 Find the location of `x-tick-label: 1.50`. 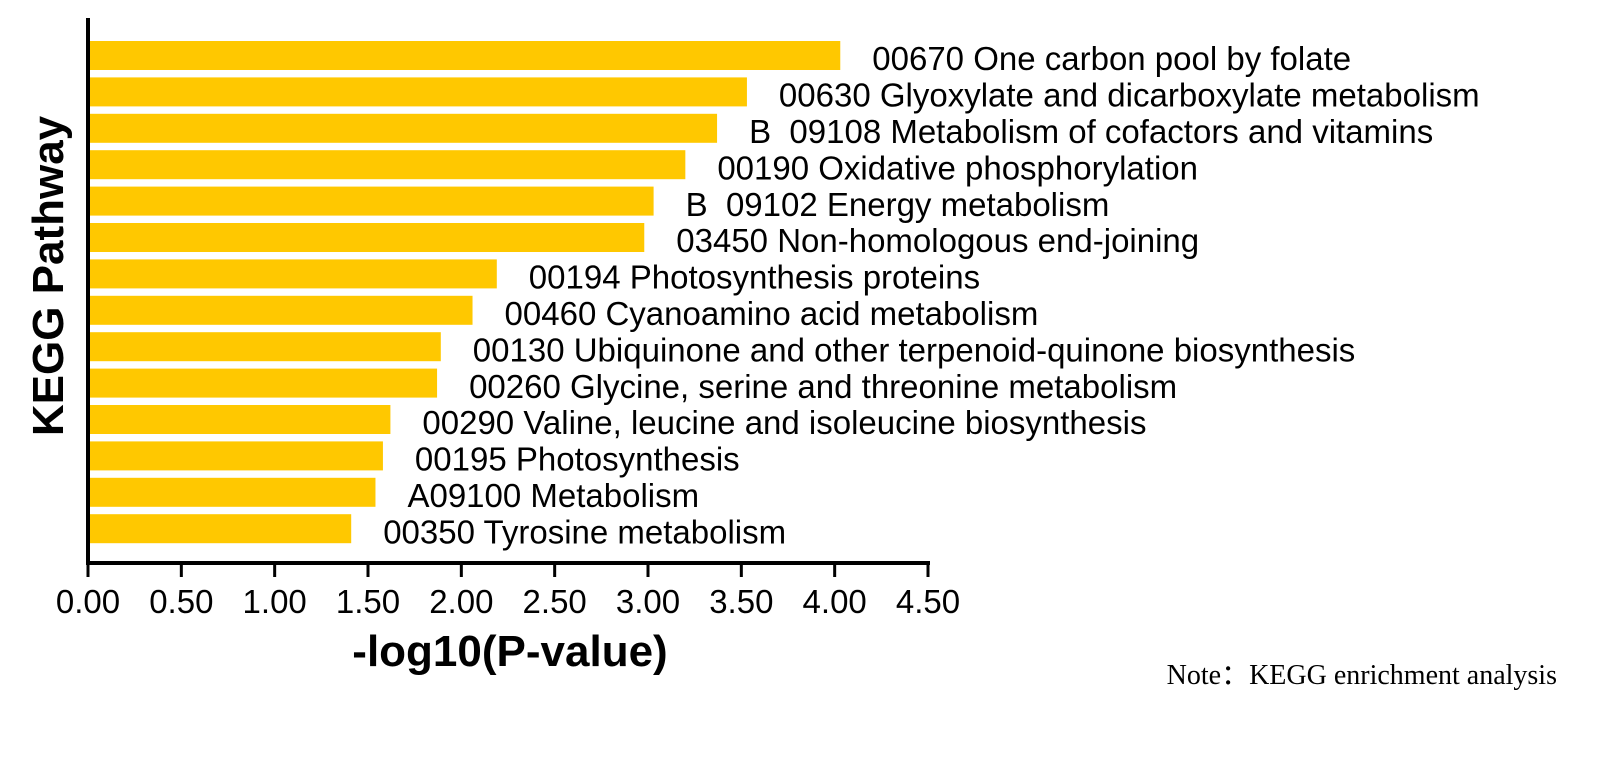

x-tick-label: 1.50 is located at coordinates (368, 601).